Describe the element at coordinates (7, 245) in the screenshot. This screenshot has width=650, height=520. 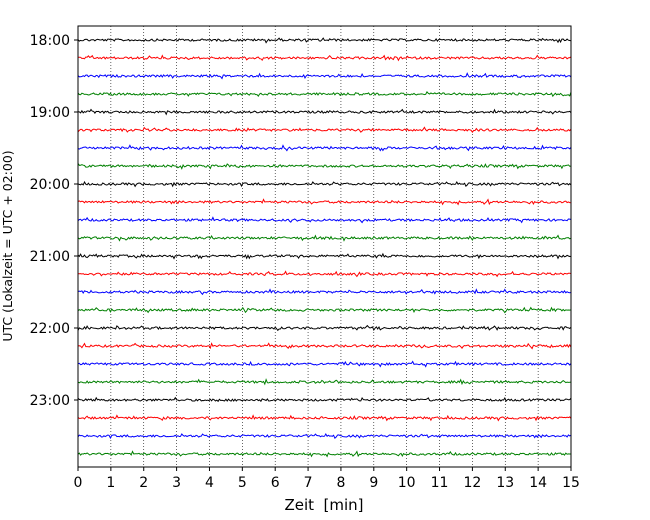
I see `y-axis-label: UTC (Lokalzeit = UTC + 02:00)` at that location.